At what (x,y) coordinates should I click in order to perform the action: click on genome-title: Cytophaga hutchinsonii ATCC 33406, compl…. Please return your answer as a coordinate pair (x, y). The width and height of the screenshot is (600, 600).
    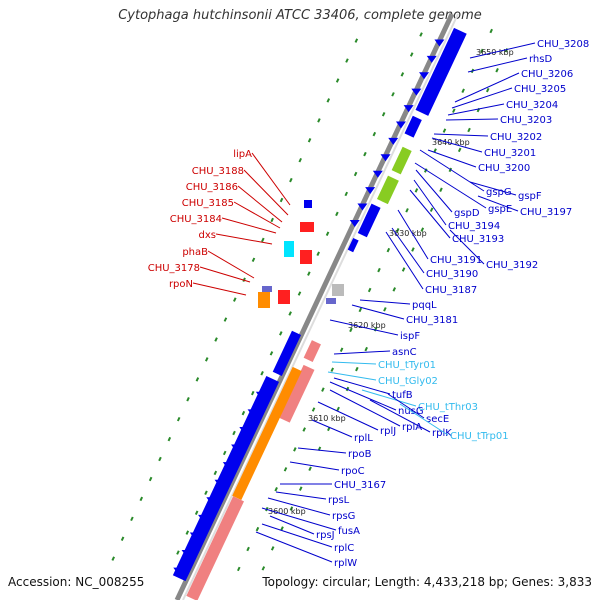
    Looking at the image, I should click on (300, 15).